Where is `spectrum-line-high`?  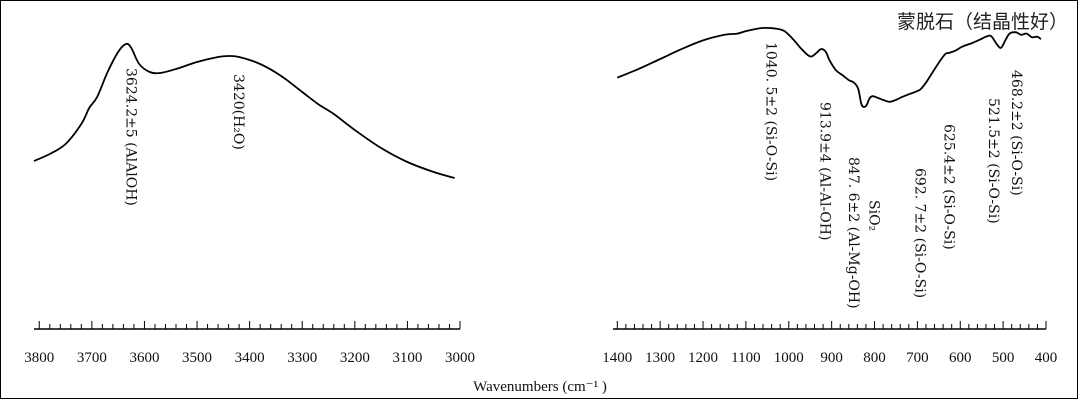
spectrum-line-high is located at coordinates (244, 110).